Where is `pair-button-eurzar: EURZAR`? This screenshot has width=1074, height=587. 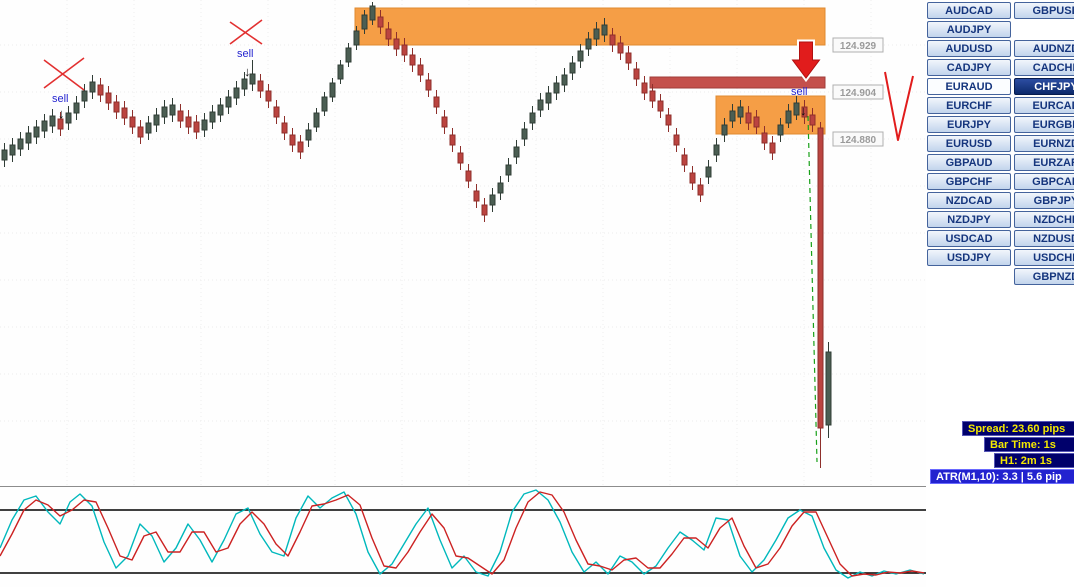
pair-button-eurzar: EURZAR is located at coordinates (1044, 162).